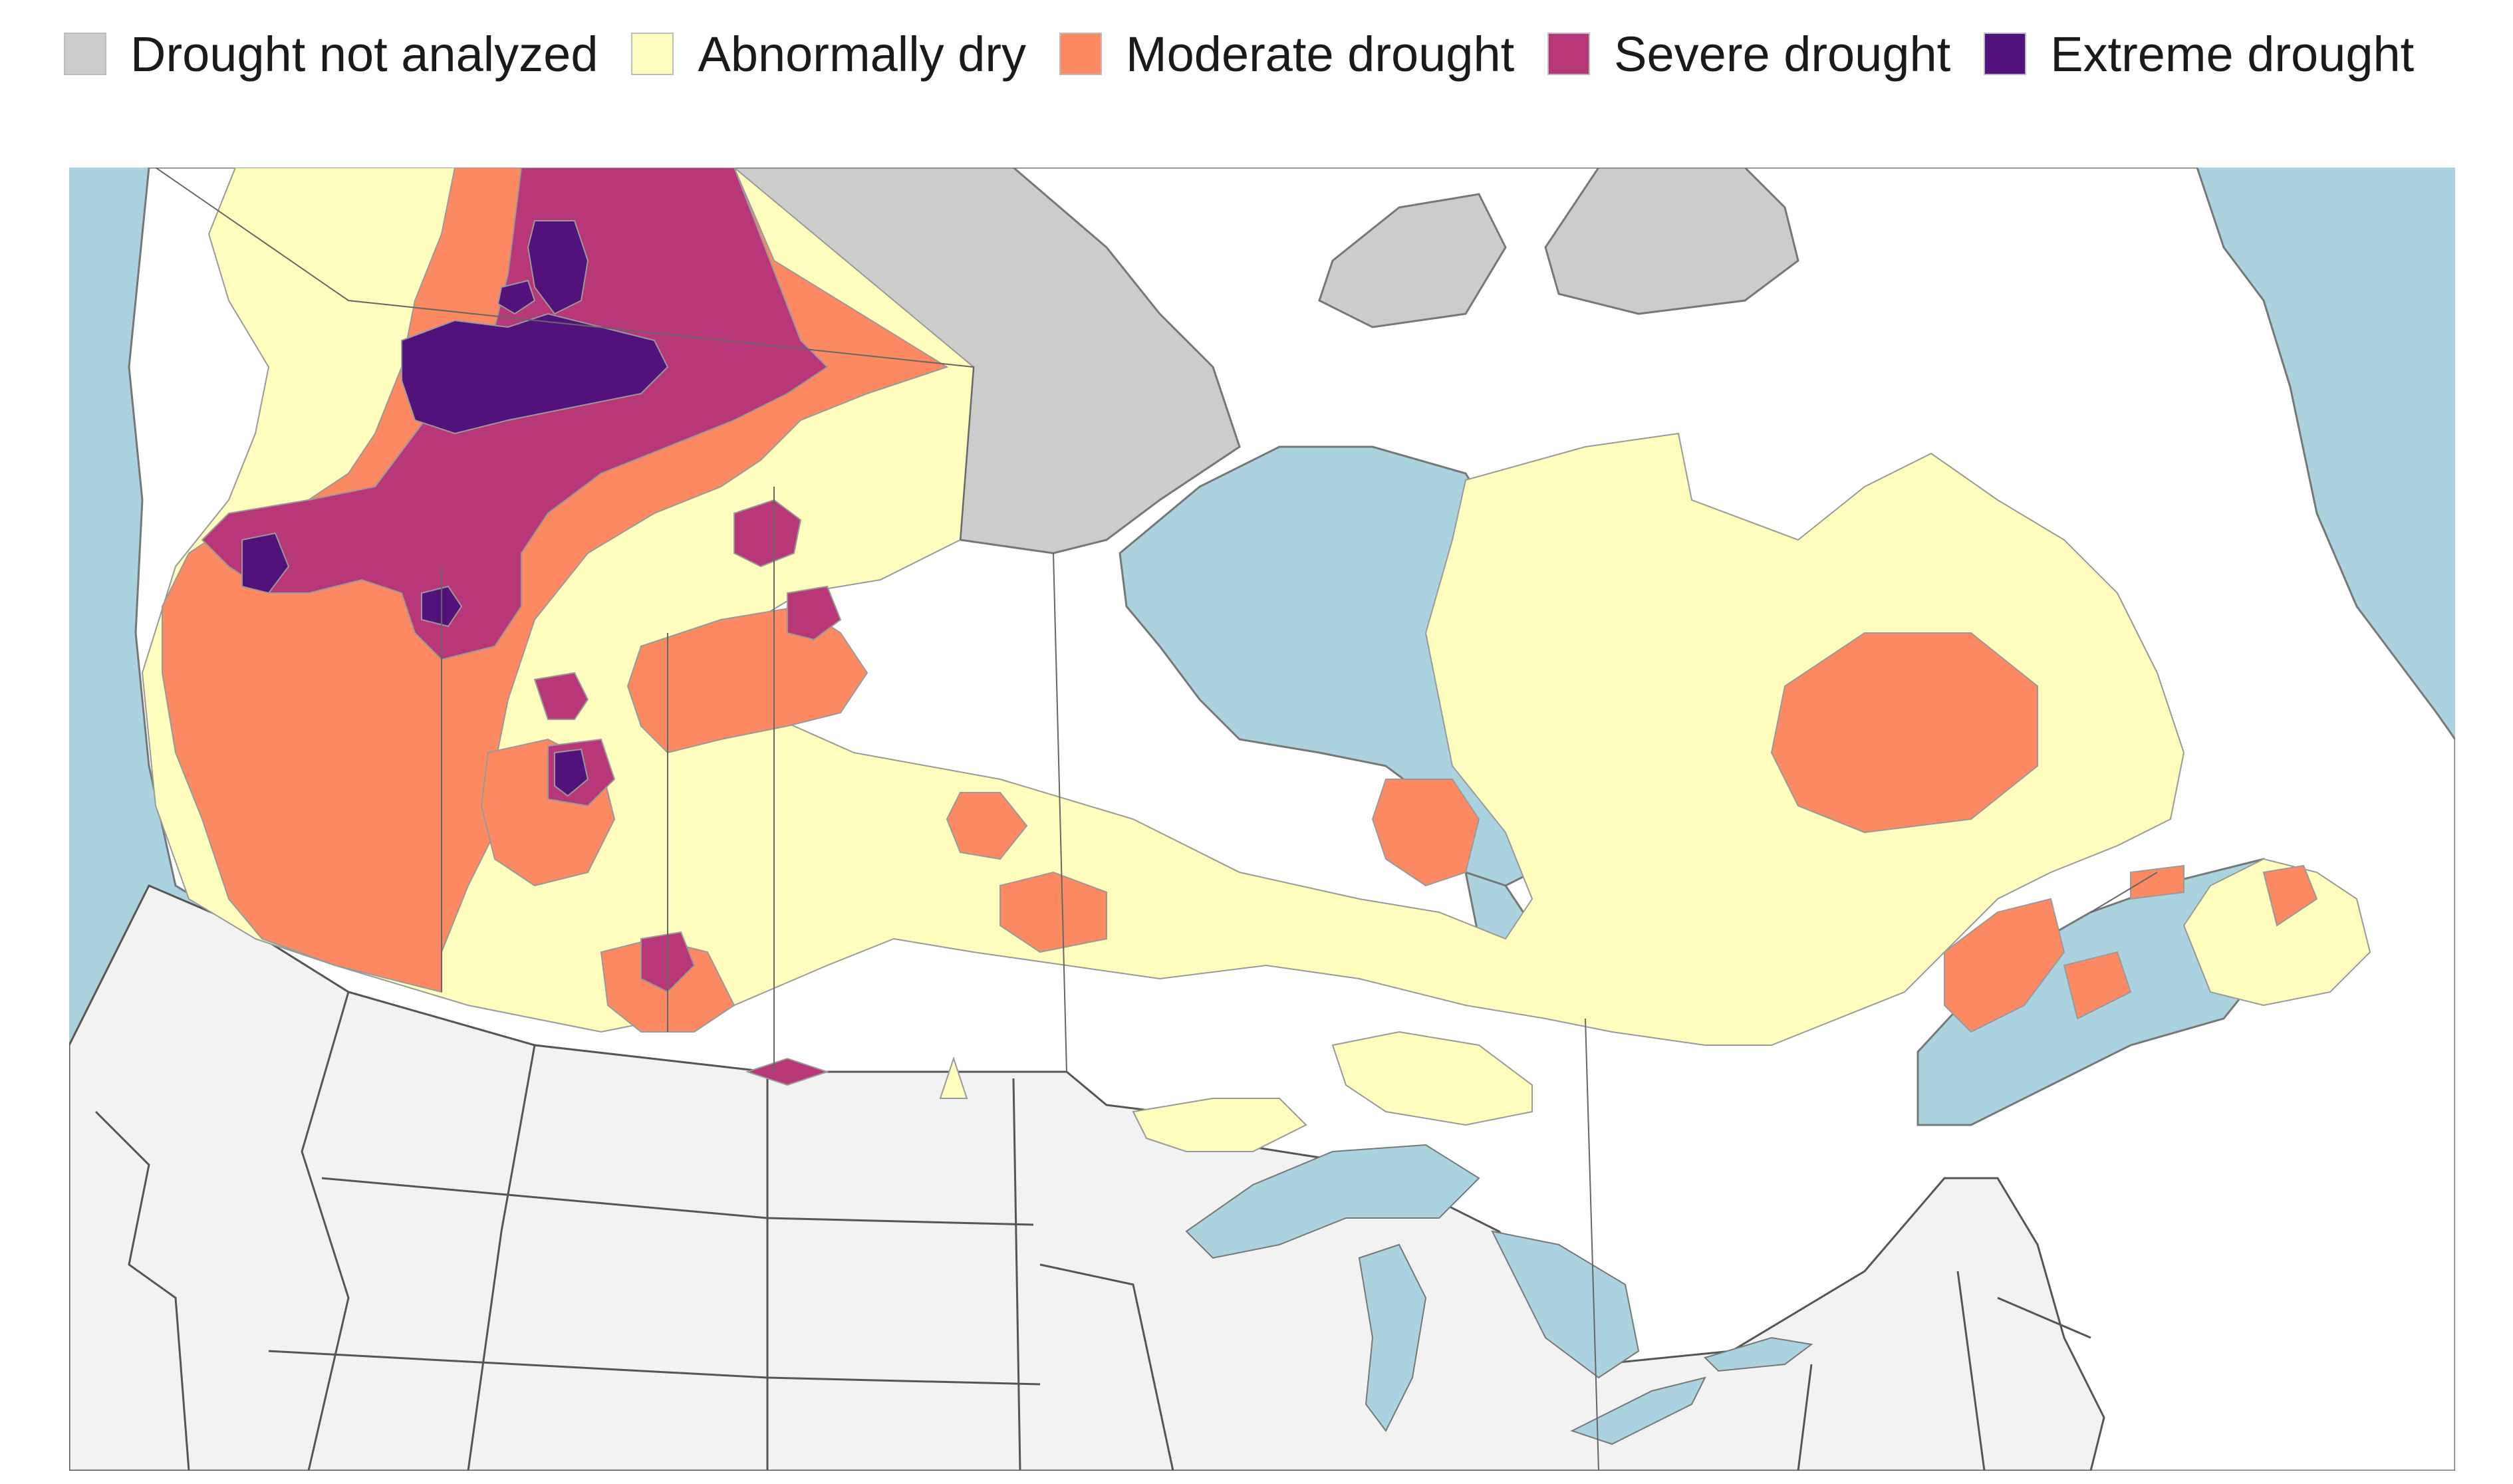  I want to click on arctic-island-not-analyzed, so click(1413, 260).